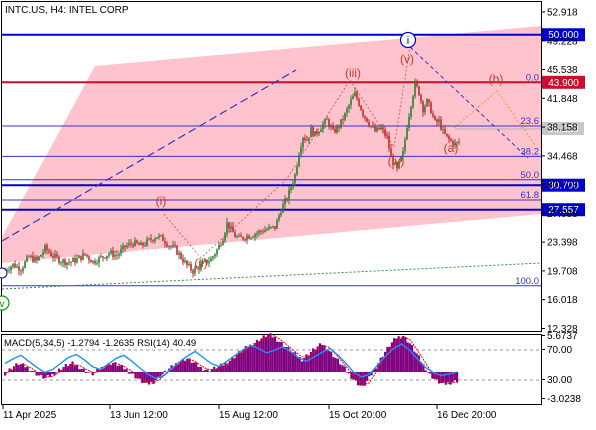 The height and width of the screenshot is (430, 596). What do you see at coordinates (358, 415) in the screenshot?
I see `time-tick-label: 15 Oct 20:00` at bounding box center [358, 415].